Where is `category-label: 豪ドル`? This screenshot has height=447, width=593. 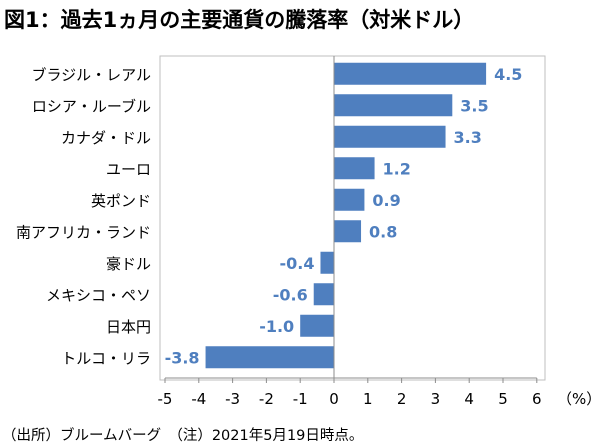 category-label: 豪ドル is located at coordinates (128, 264).